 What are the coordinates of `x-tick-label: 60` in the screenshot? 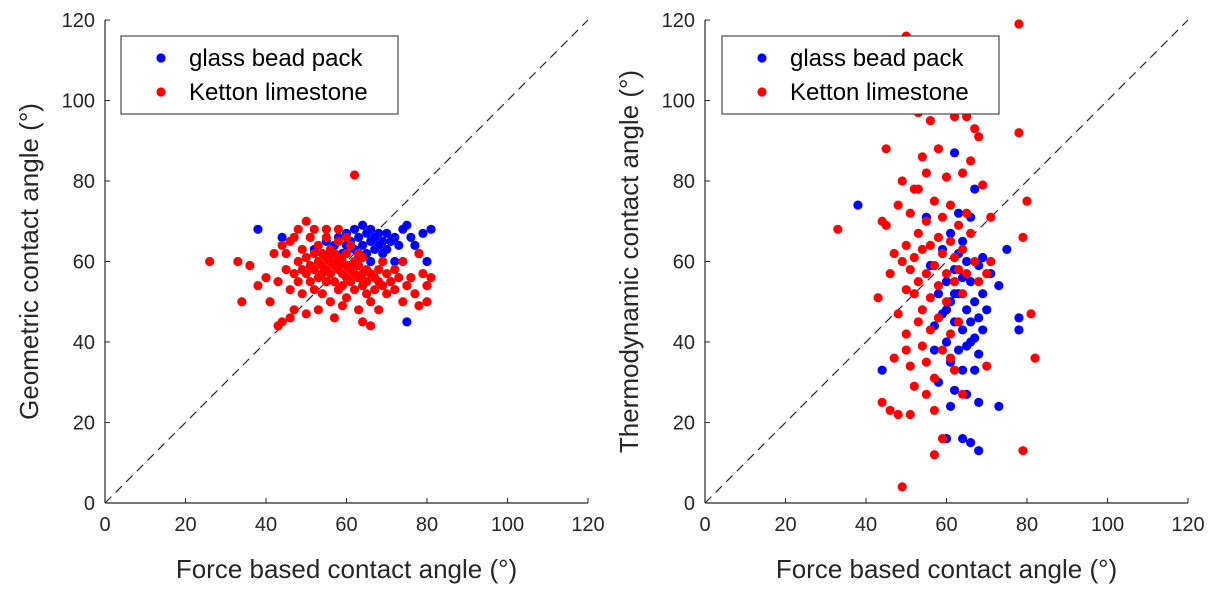 It's located at (346, 525).